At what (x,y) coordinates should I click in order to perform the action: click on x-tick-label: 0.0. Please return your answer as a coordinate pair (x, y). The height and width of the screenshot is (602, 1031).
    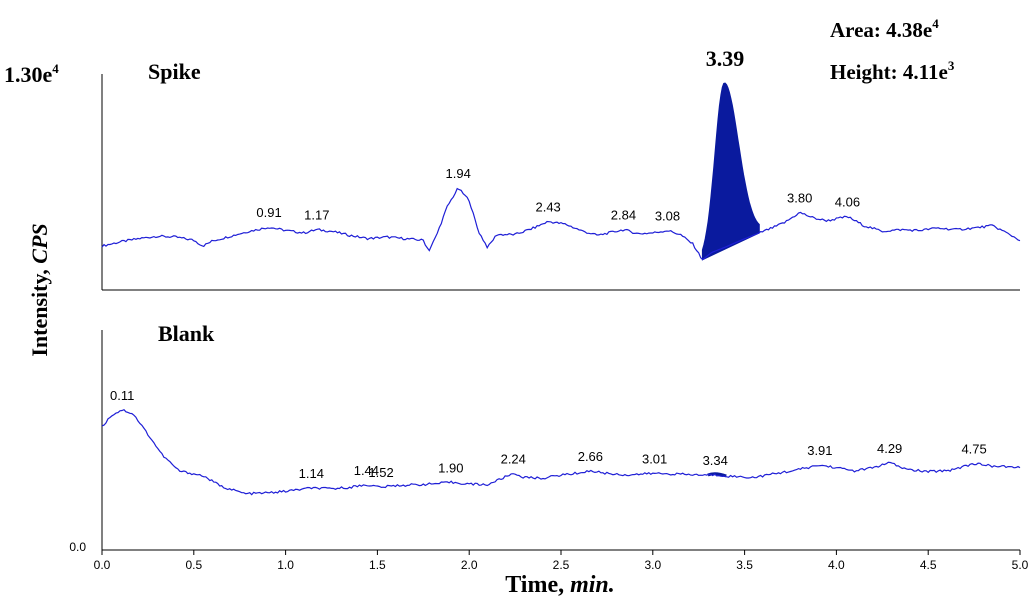
    Looking at the image, I should click on (102, 565).